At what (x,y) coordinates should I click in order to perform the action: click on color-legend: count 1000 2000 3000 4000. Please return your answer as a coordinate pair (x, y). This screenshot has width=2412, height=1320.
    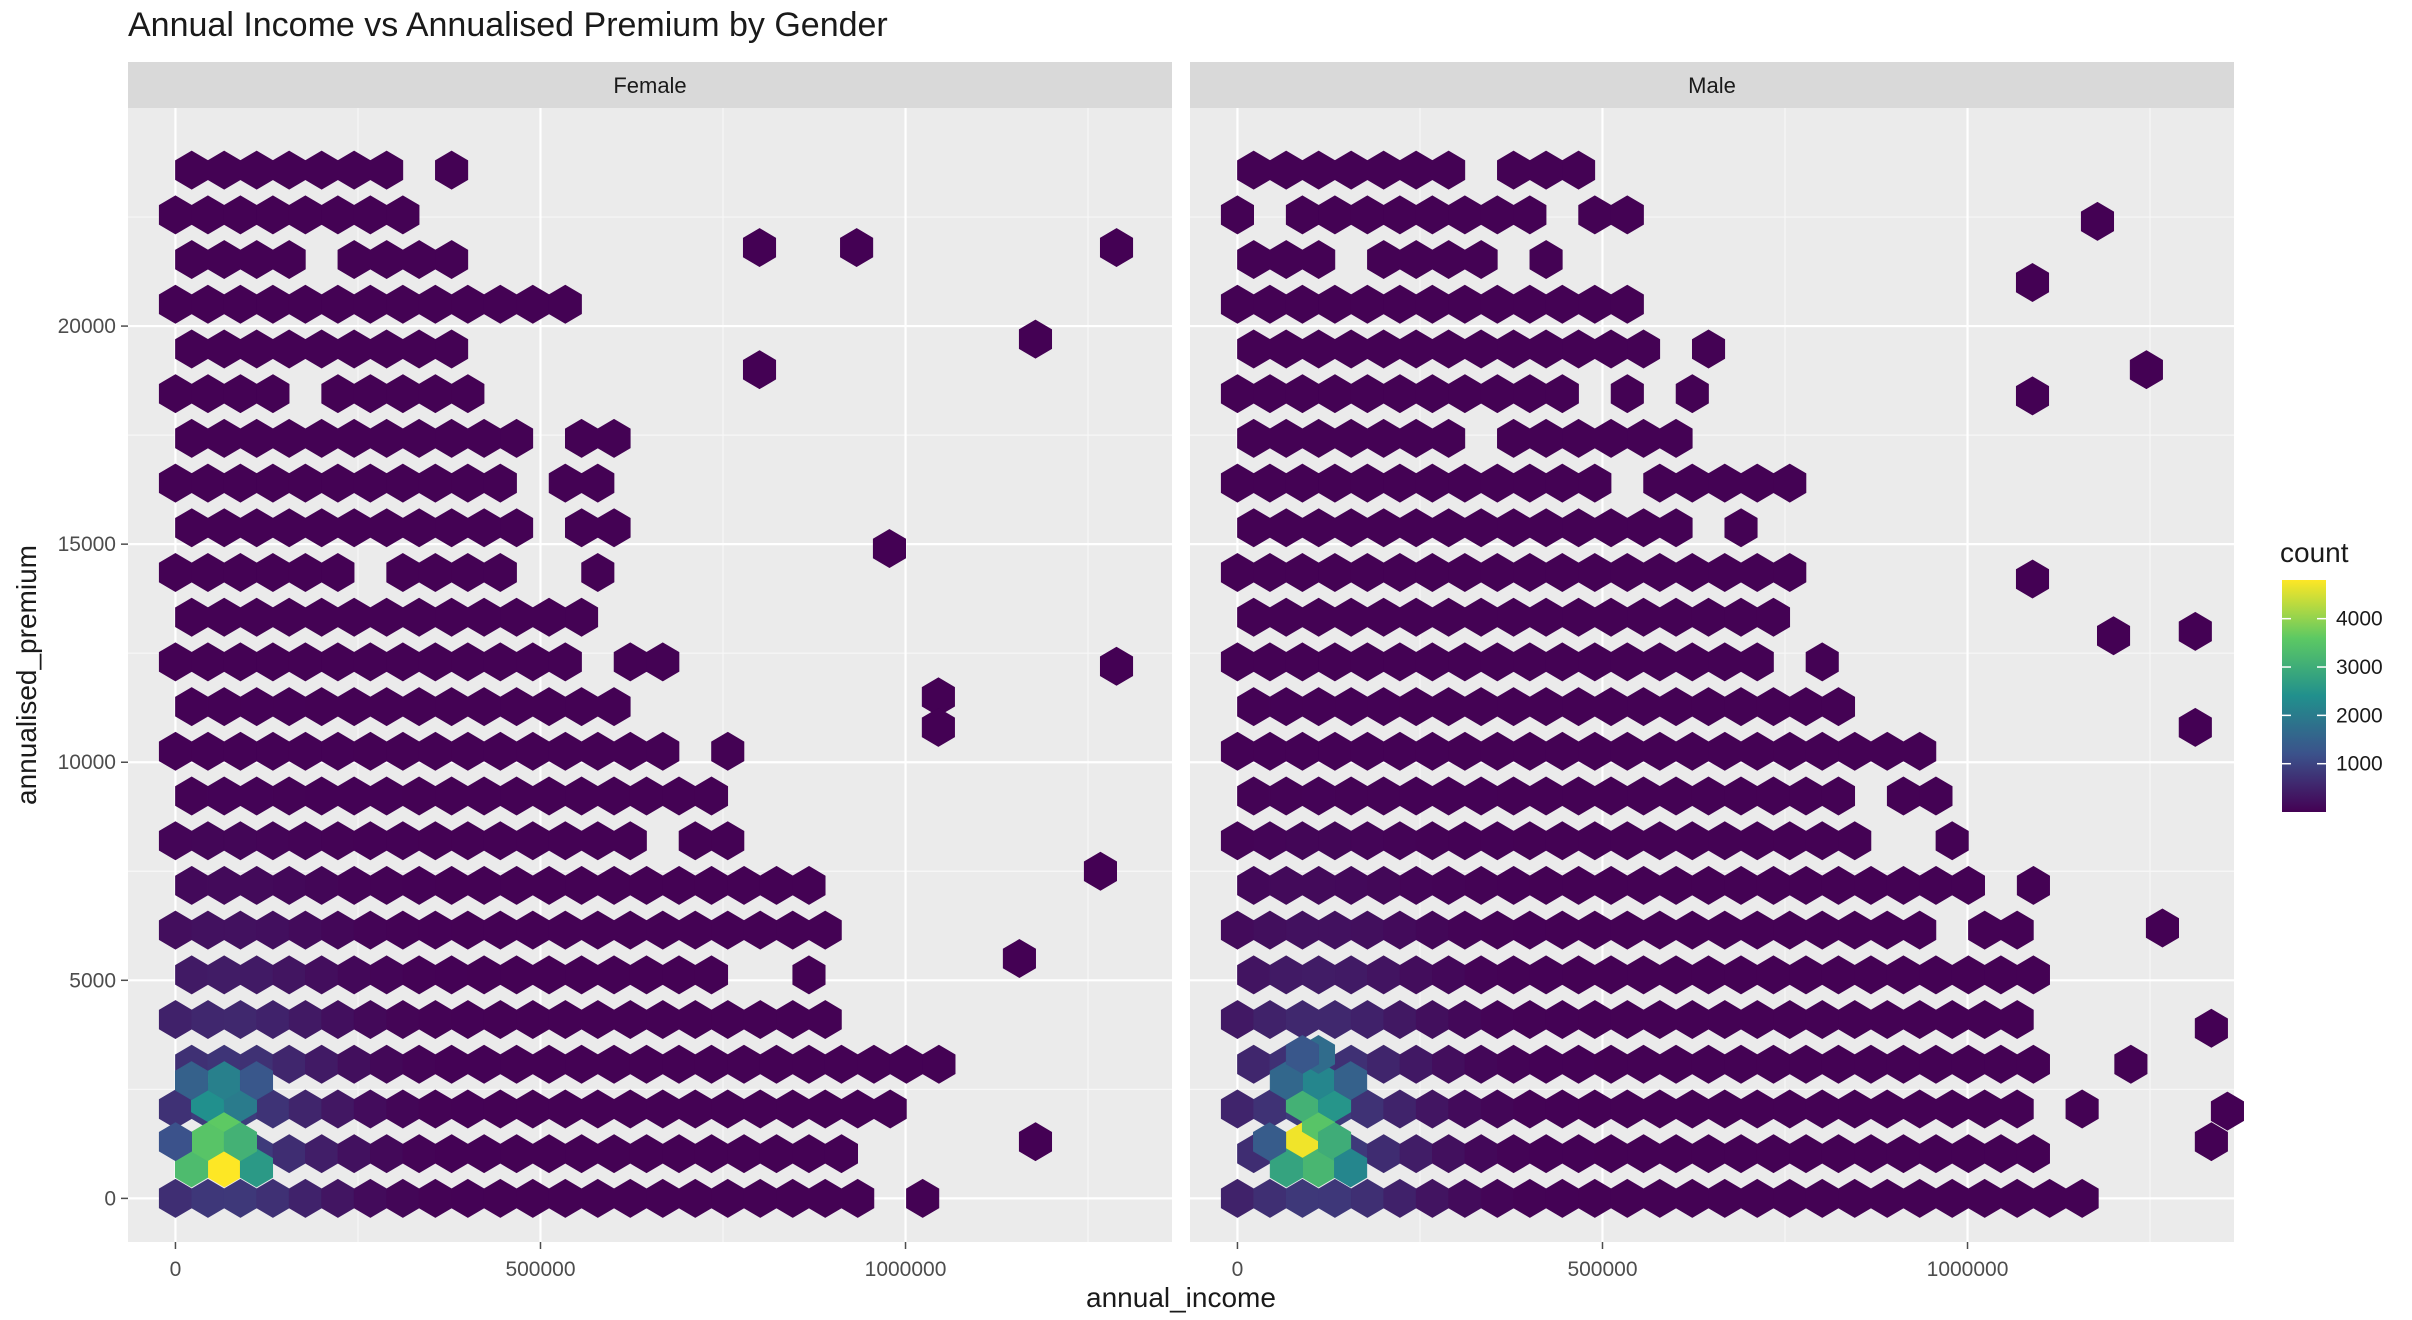
    Looking at the image, I should click on (2331, 674).